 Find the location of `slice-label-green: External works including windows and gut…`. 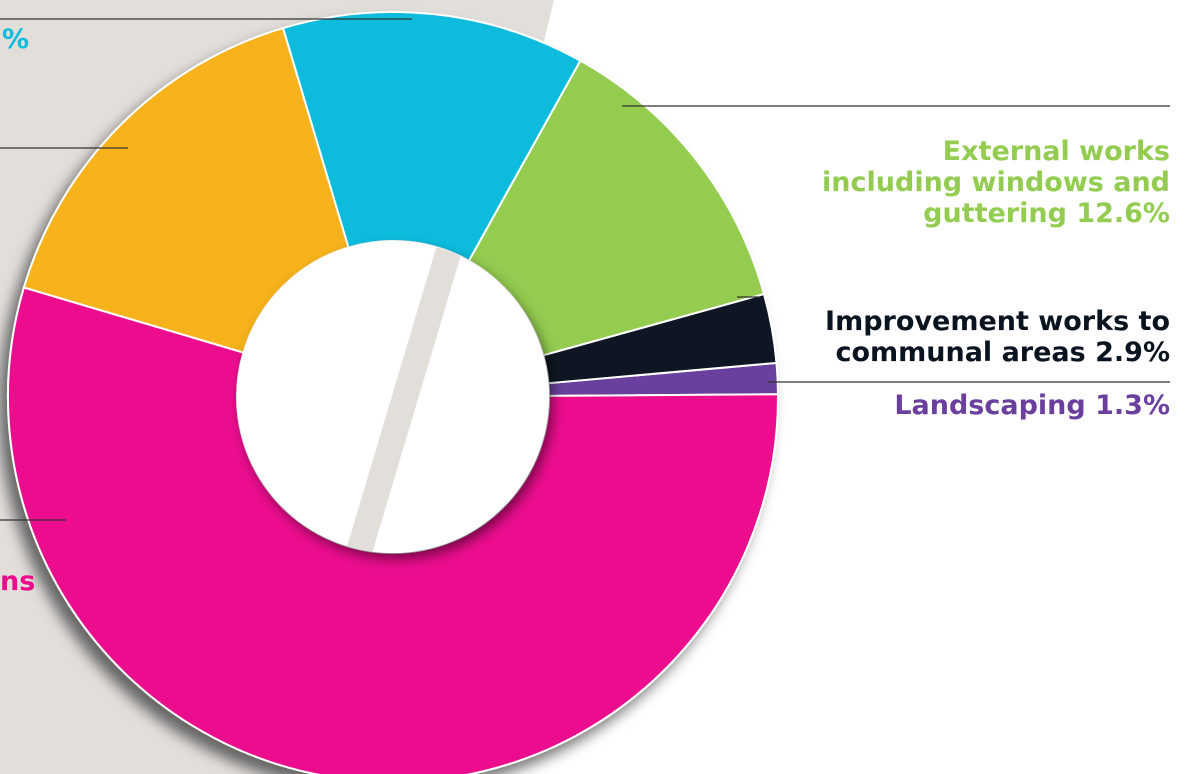

slice-label-green: External works including windows and gut… is located at coordinates (996, 182).